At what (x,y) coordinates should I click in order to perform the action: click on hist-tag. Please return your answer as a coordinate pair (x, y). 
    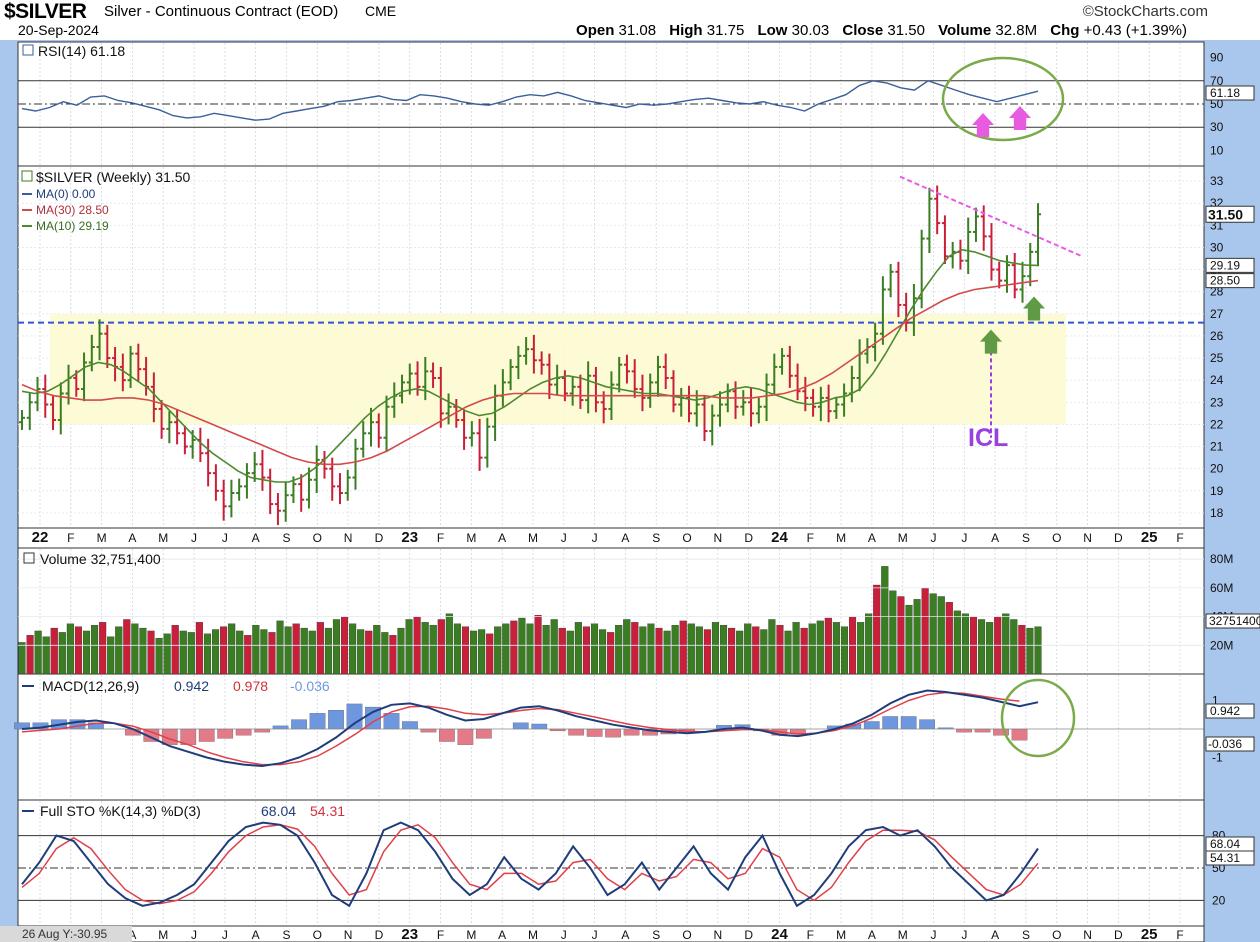
    Looking at the image, I should click on (1230, 744).